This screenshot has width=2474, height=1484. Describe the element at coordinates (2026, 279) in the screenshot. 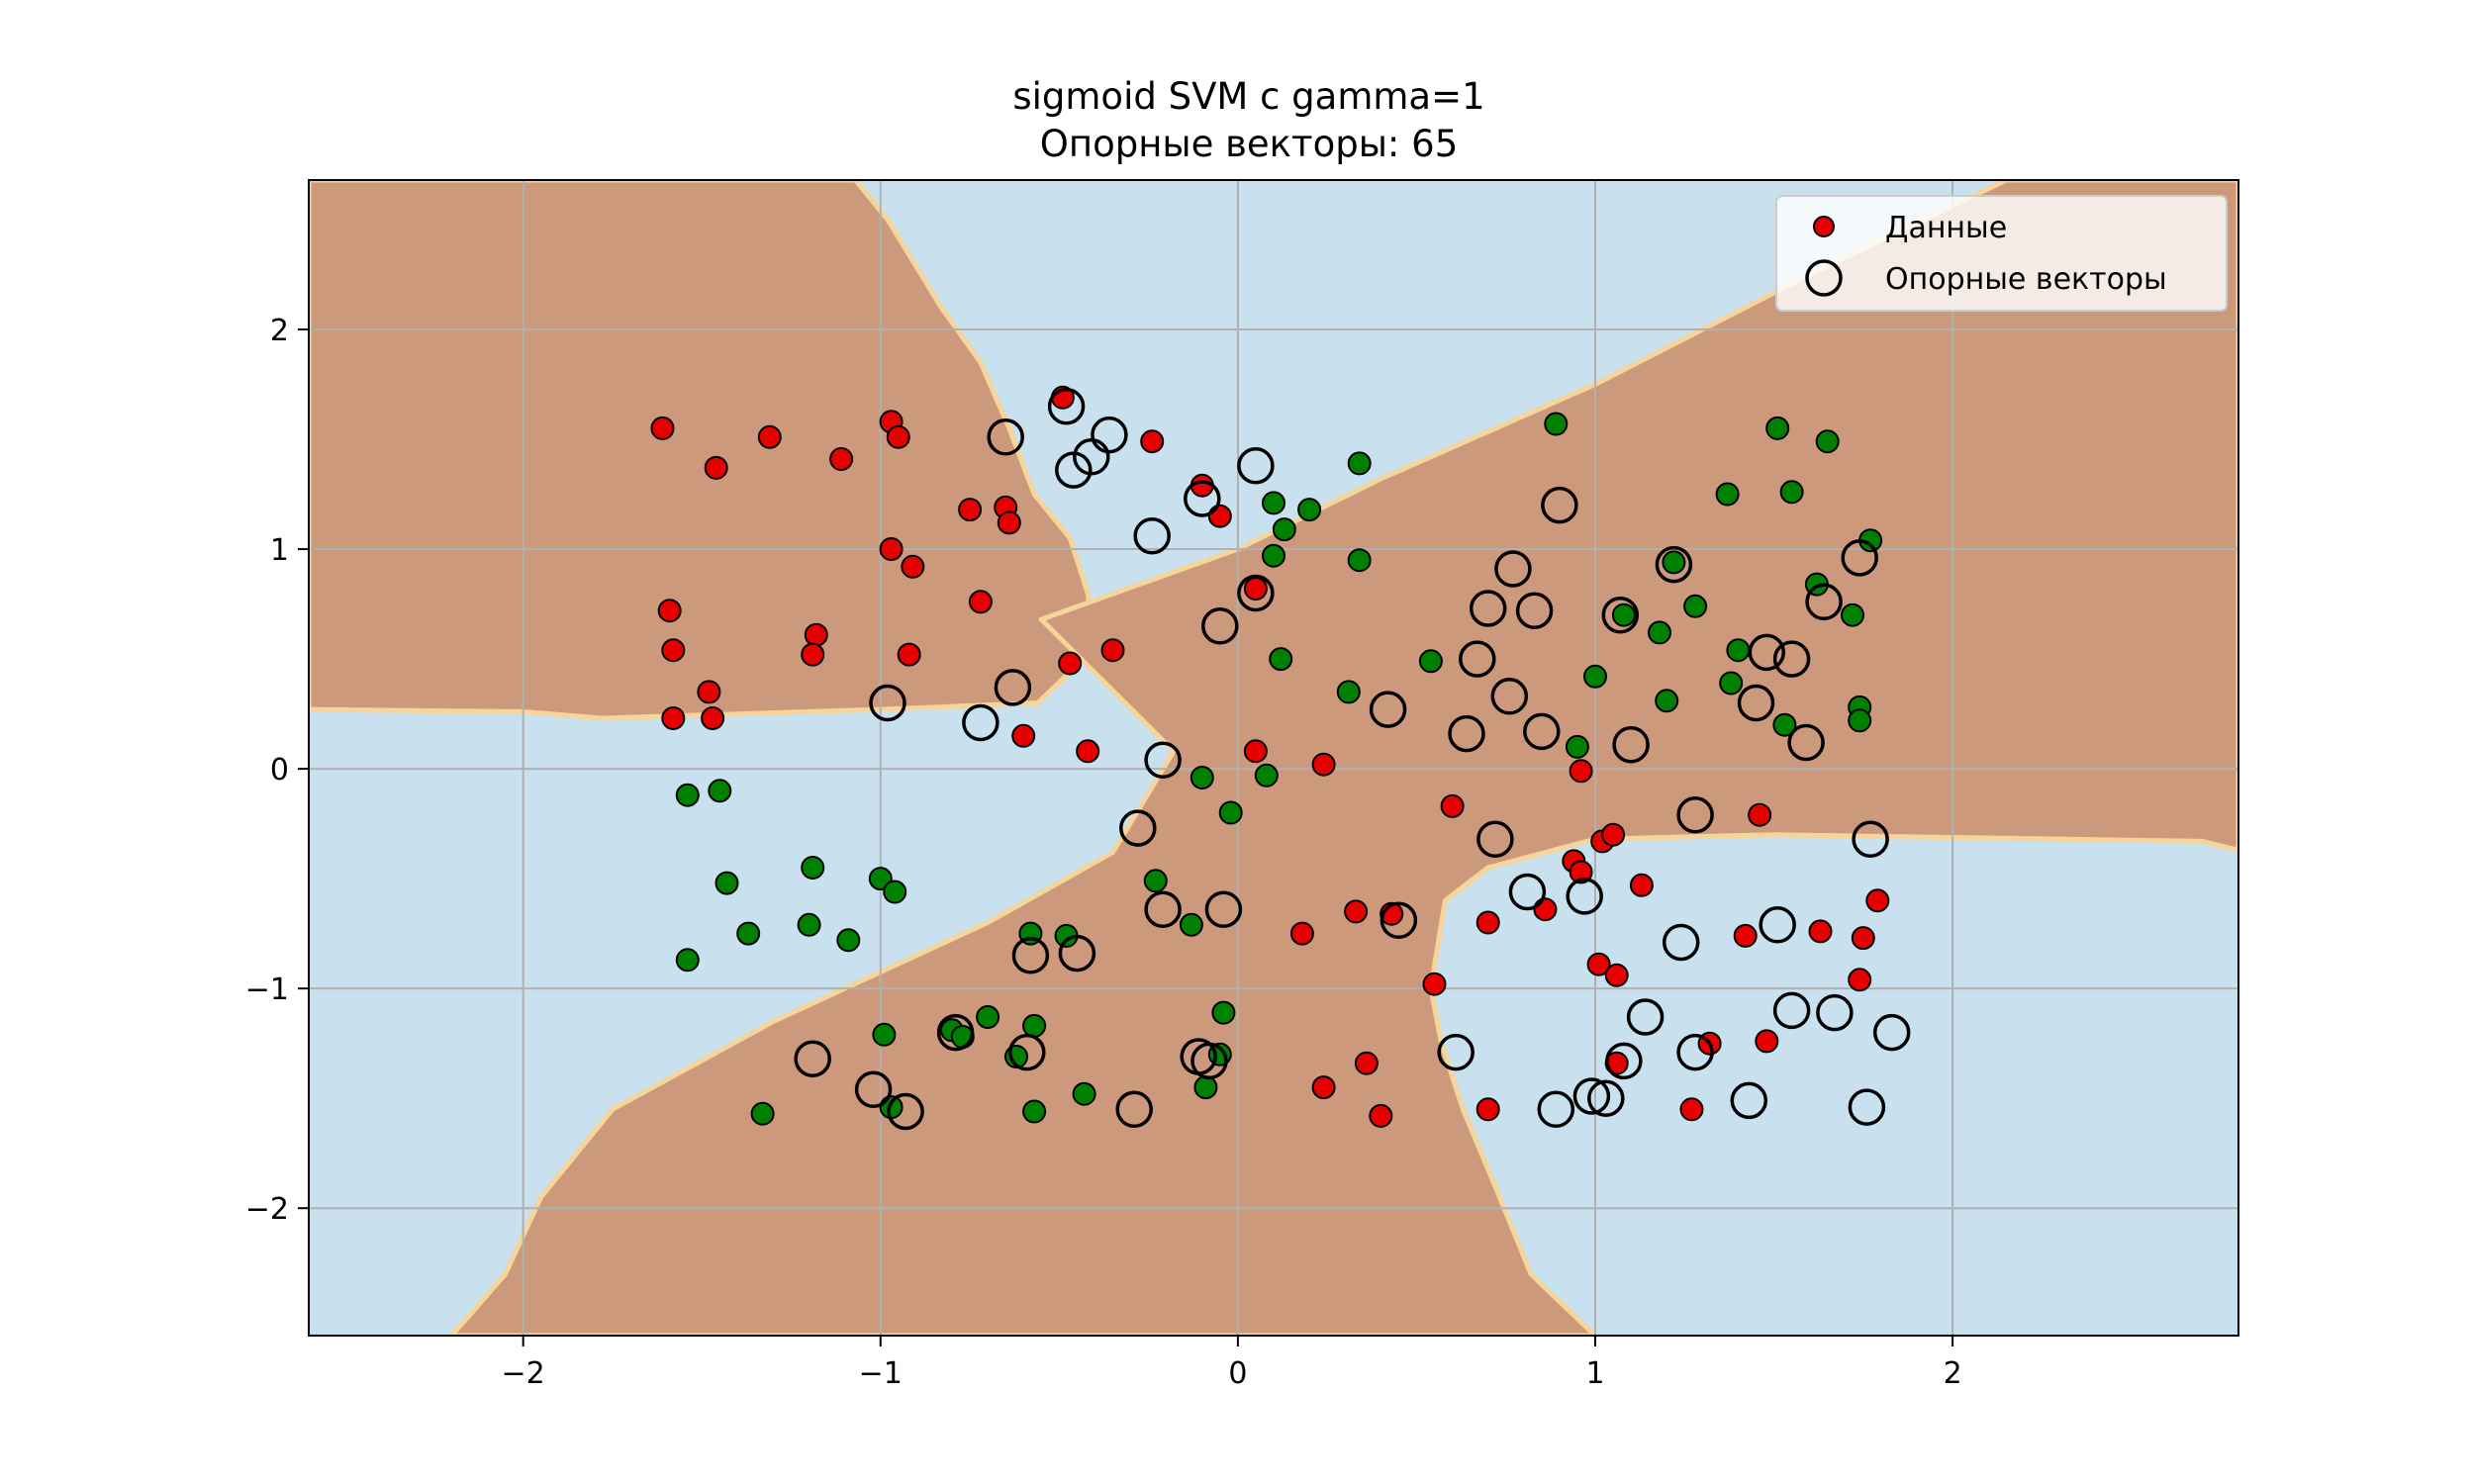

I see `legend-label-support-vectors: Опорные векторы` at that location.